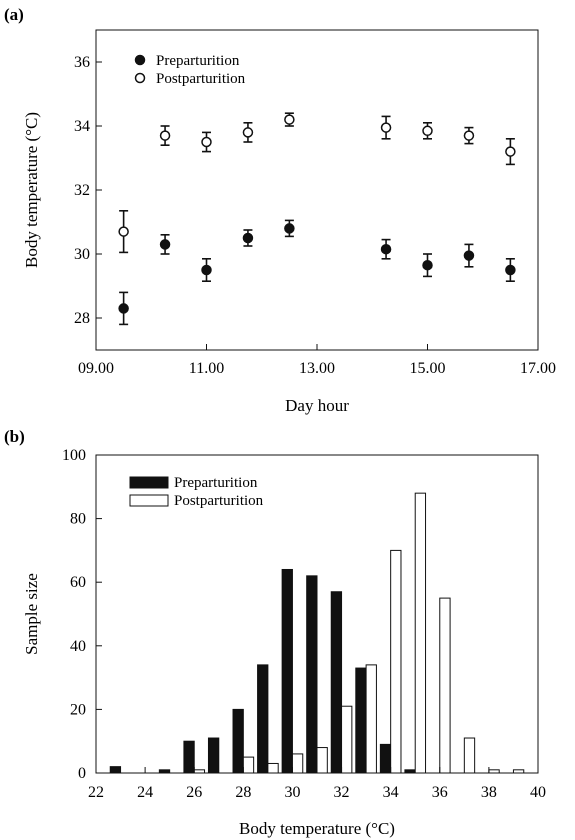 The height and width of the screenshot is (840, 575). I want to click on panel-a-x-axis-label: Day hour, so click(317, 405).